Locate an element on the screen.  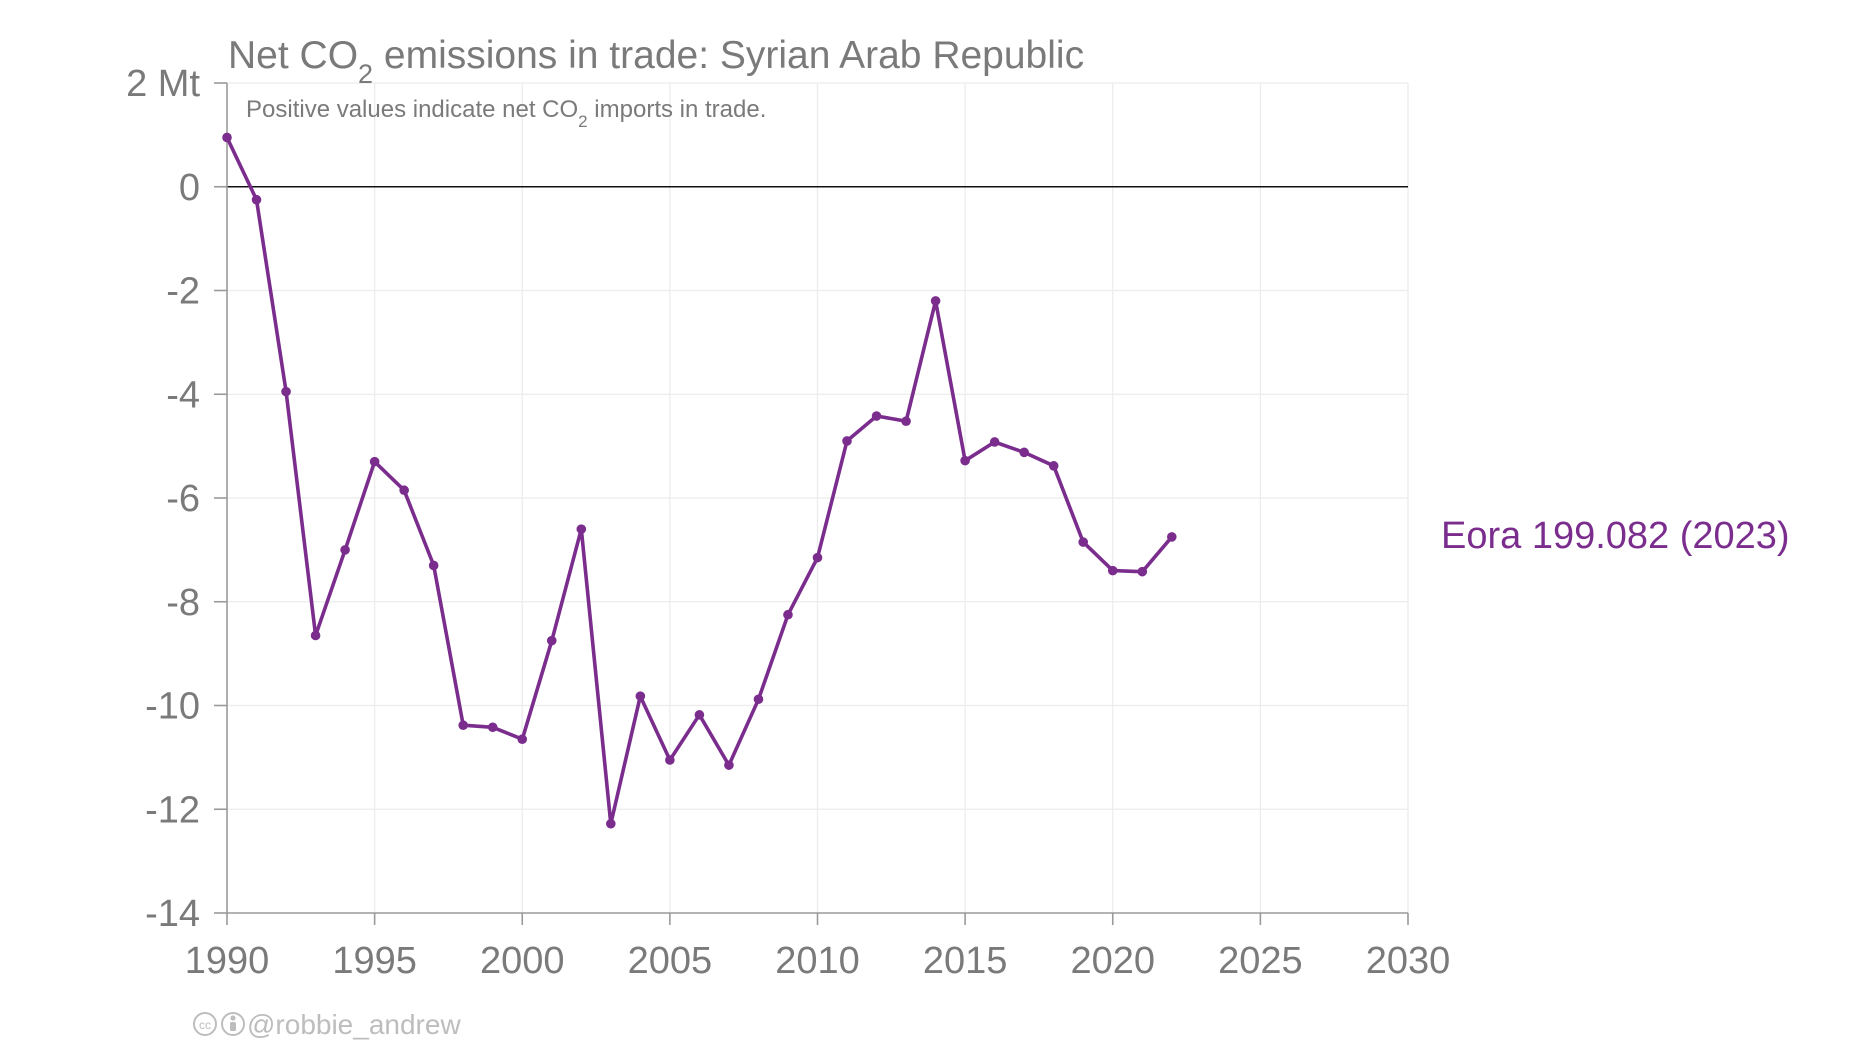
x-tick-label: 2015 is located at coordinates (965, 961).